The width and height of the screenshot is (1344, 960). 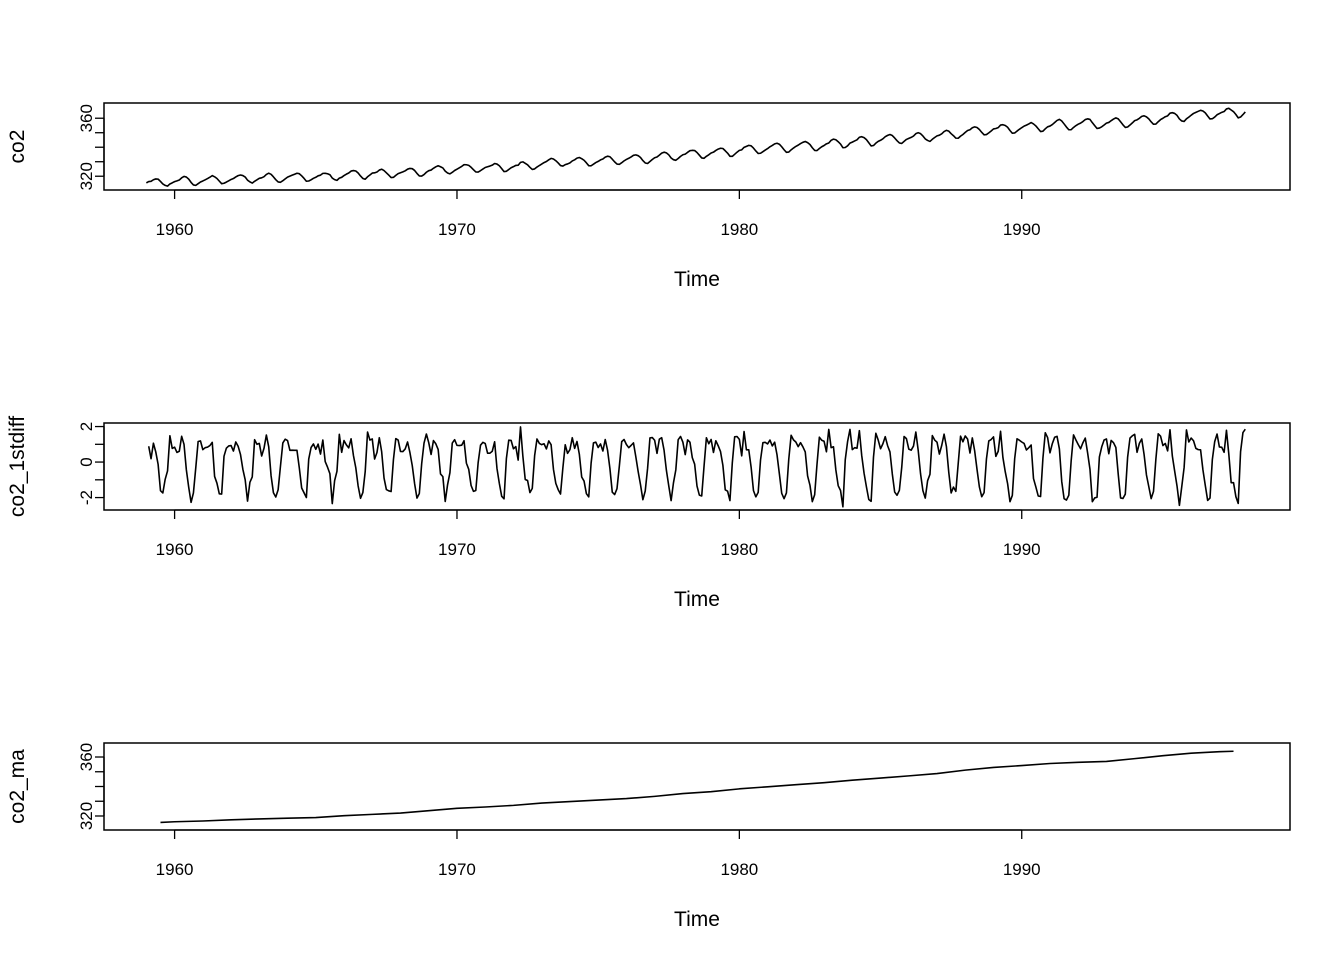 I want to click on y-axis-title: co2_1stdiff, so click(x=17, y=466).